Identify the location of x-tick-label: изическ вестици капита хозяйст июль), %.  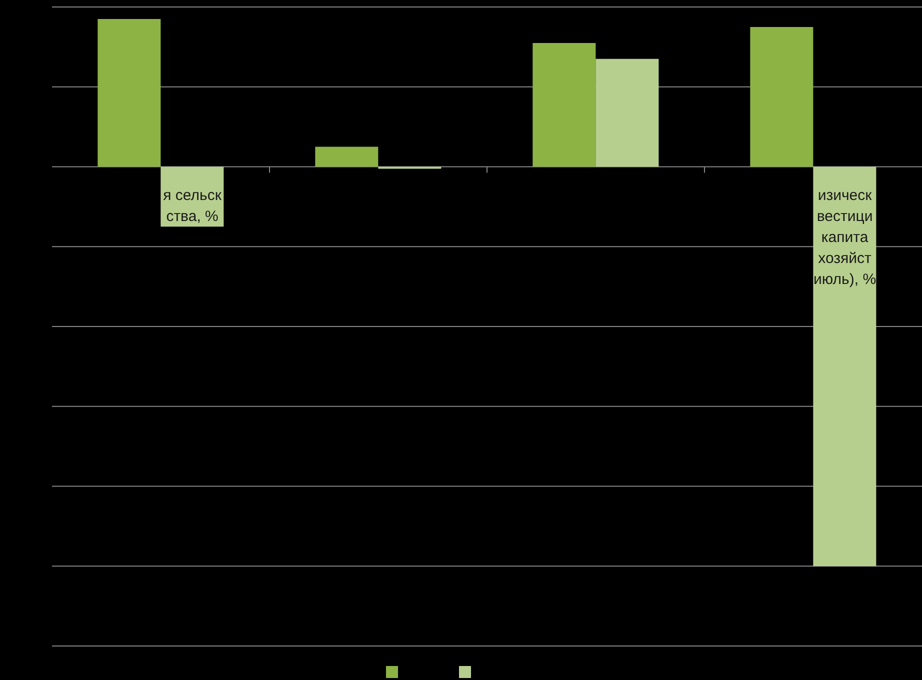
(845, 237).